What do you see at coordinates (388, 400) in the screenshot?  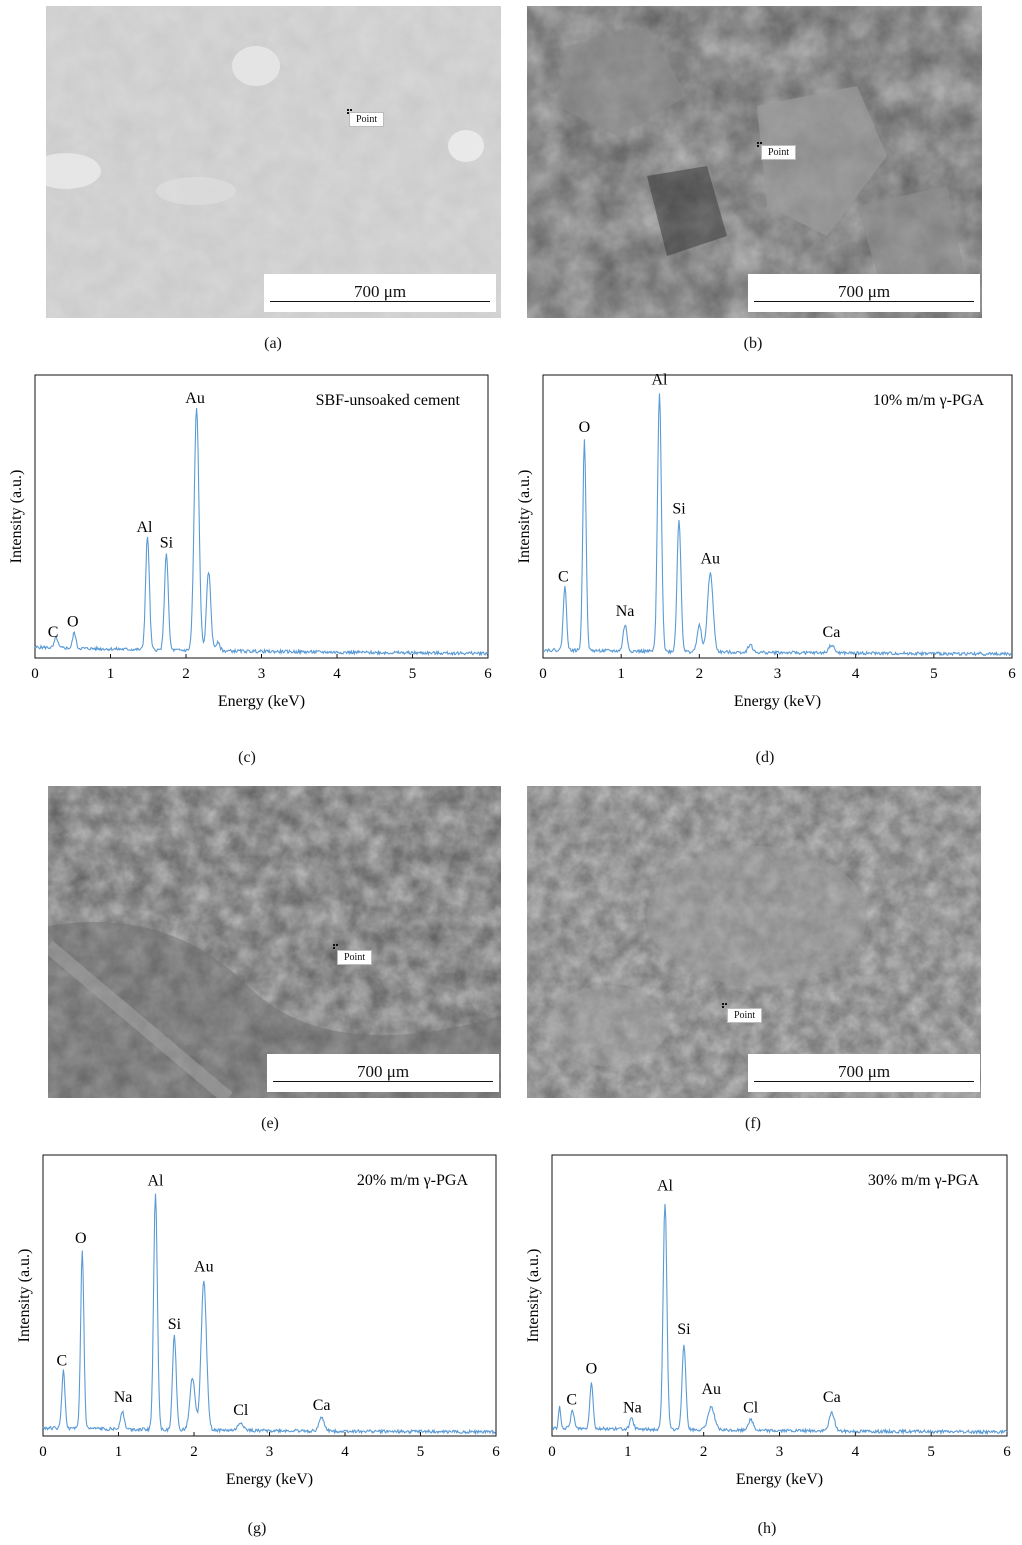 I see `chart-title: SBF-unsoaked cement` at bounding box center [388, 400].